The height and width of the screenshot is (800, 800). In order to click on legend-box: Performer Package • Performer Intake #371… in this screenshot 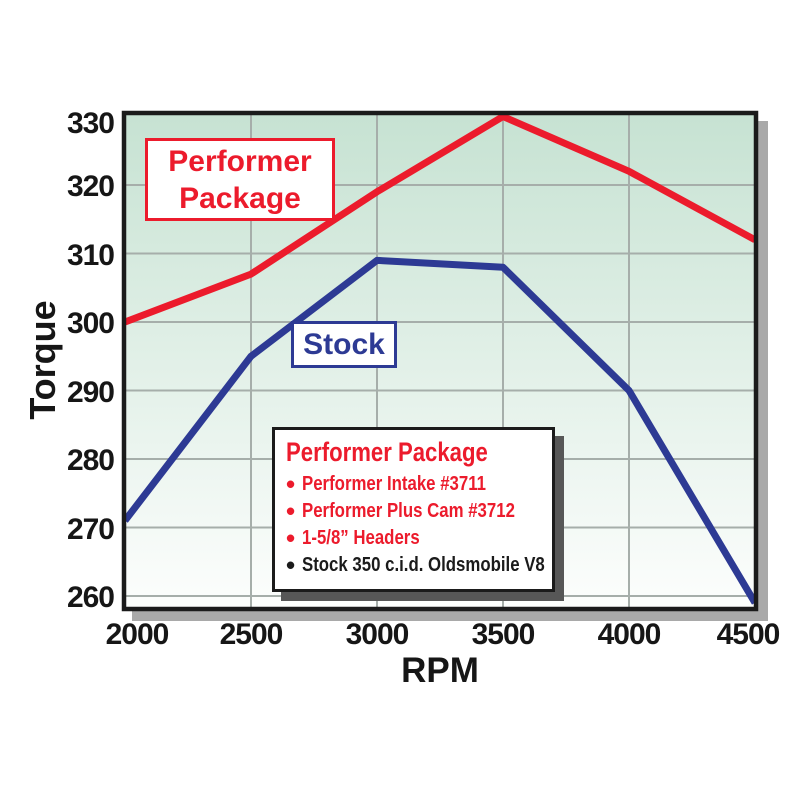, I will do `click(413, 509)`.